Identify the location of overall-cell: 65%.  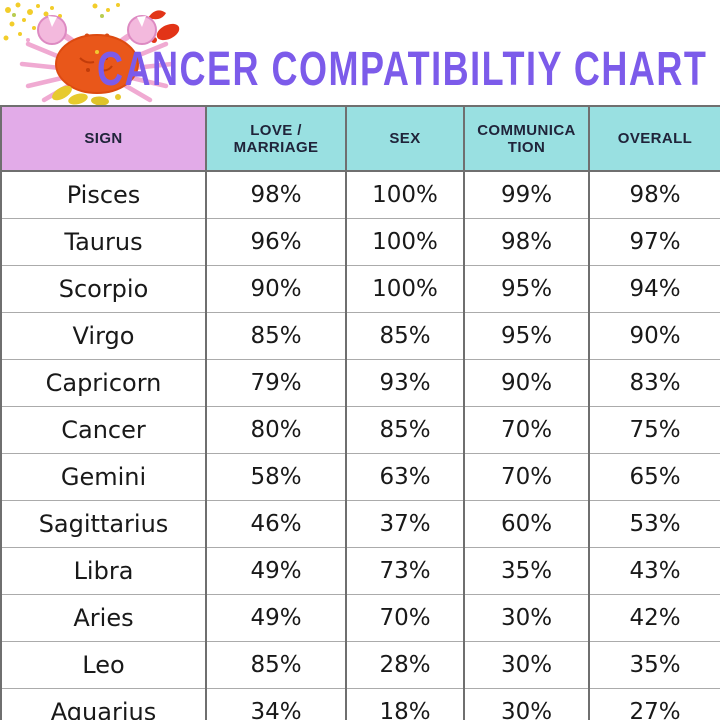
(654, 477).